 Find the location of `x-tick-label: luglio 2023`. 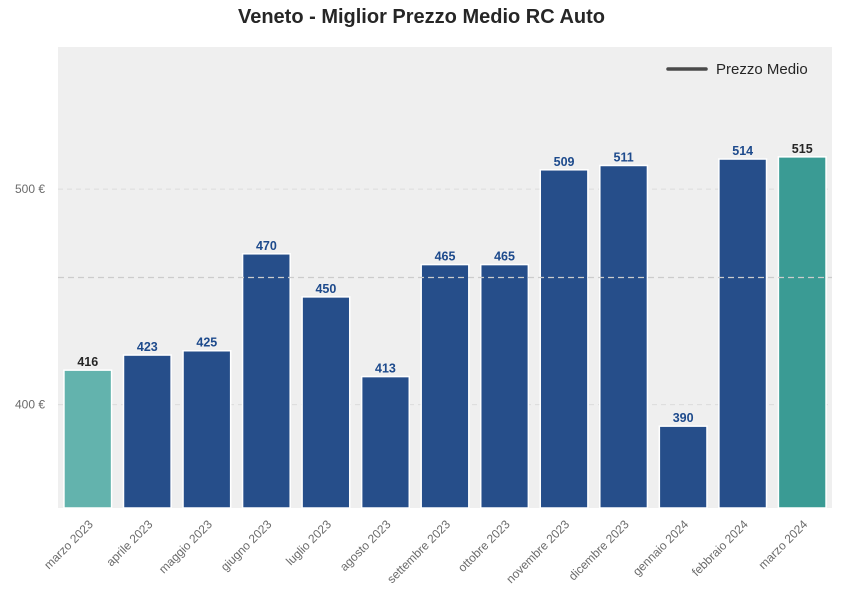

x-tick-label: luglio 2023 is located at coordinates (308, 542).